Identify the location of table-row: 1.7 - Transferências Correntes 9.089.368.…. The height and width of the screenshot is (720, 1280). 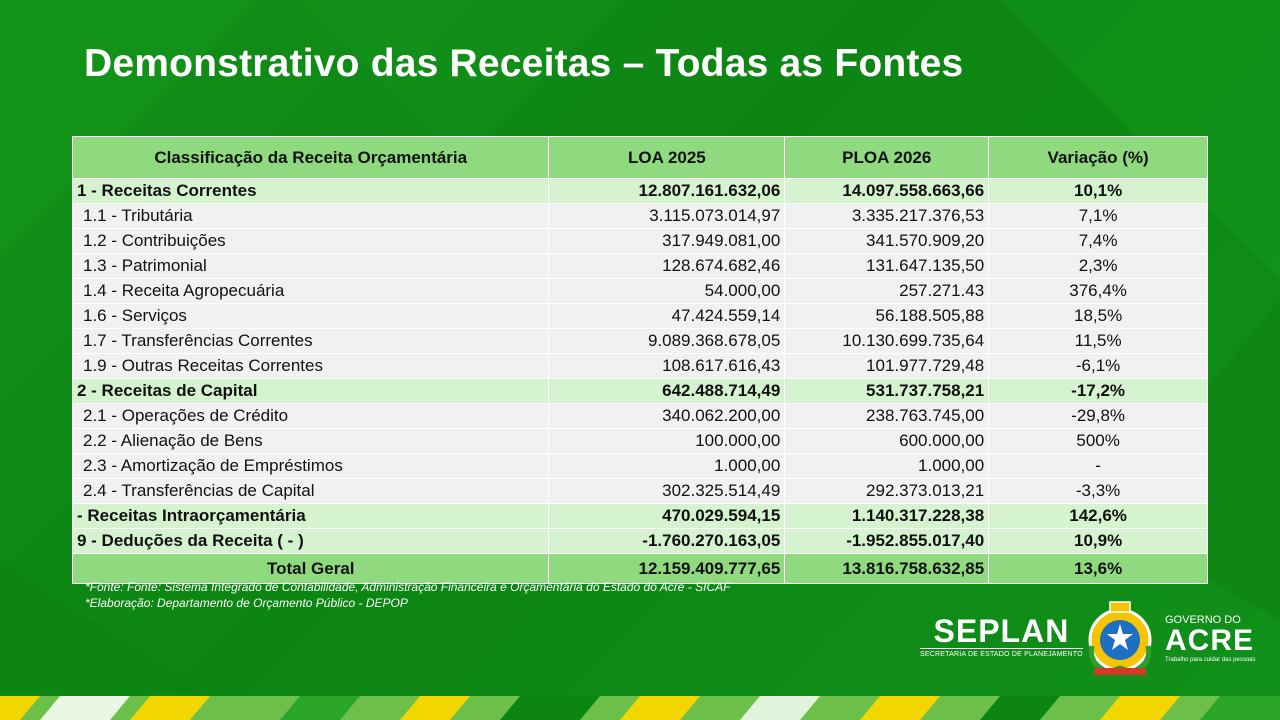
(639, 341).